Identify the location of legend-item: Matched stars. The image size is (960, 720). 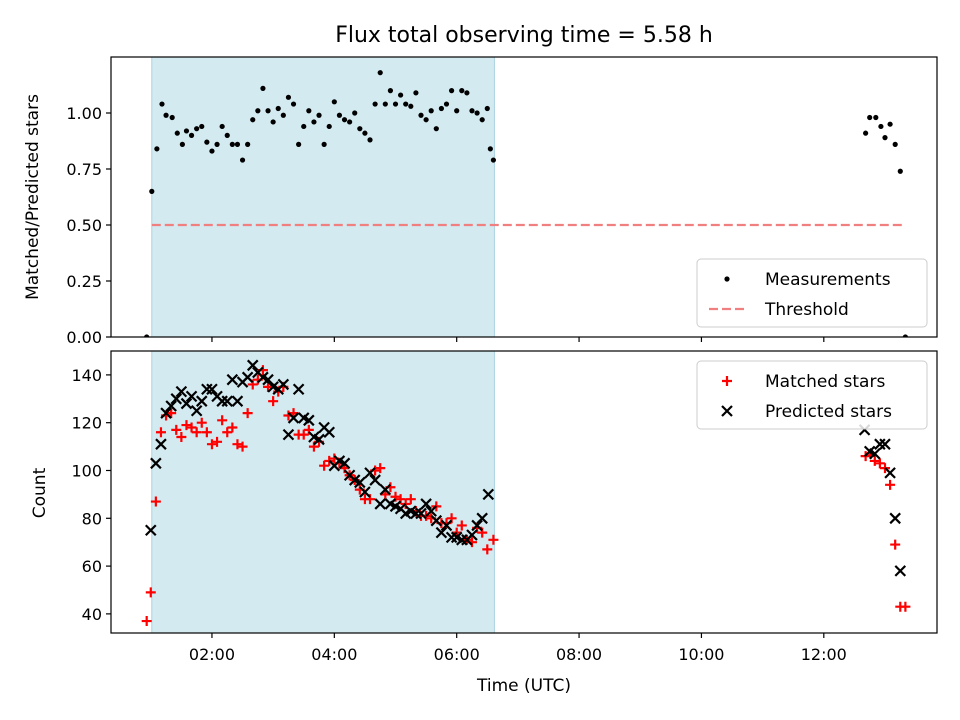
(803, 382).